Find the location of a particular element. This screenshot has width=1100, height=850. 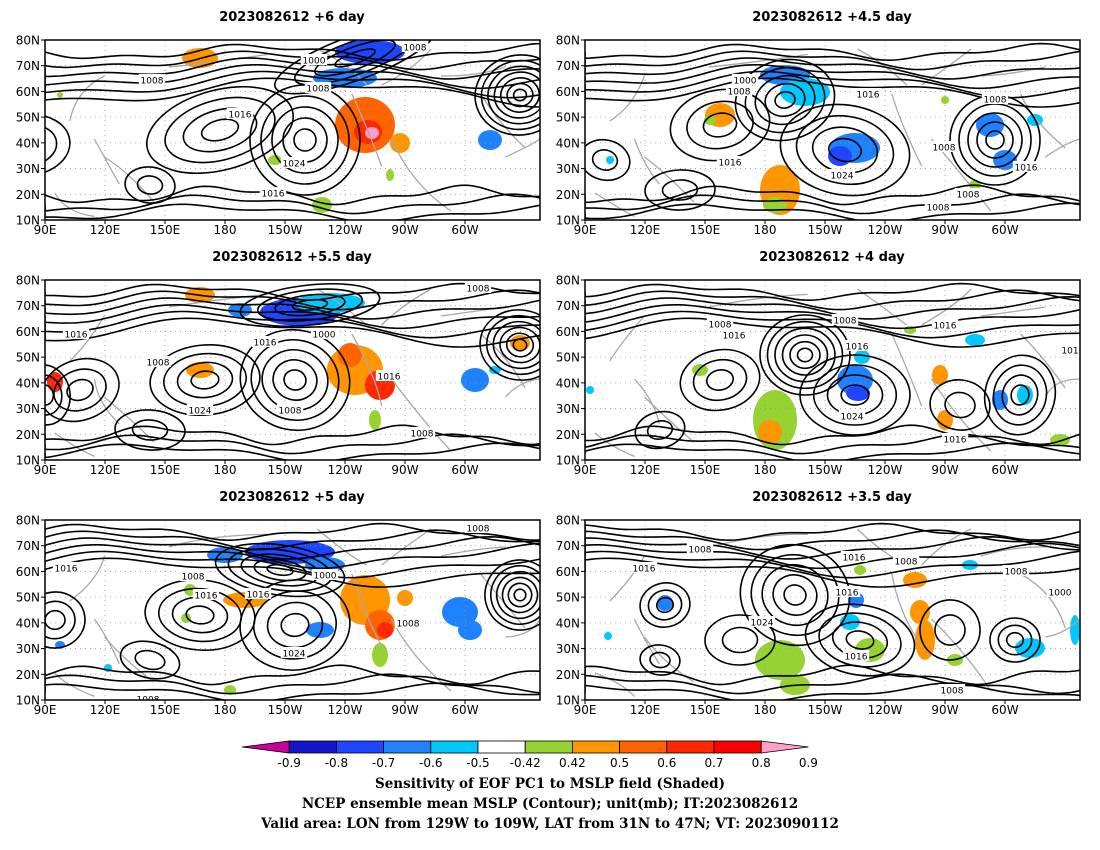

panel-title: 2023082612 +4 day is located at coordinates (832, 257).